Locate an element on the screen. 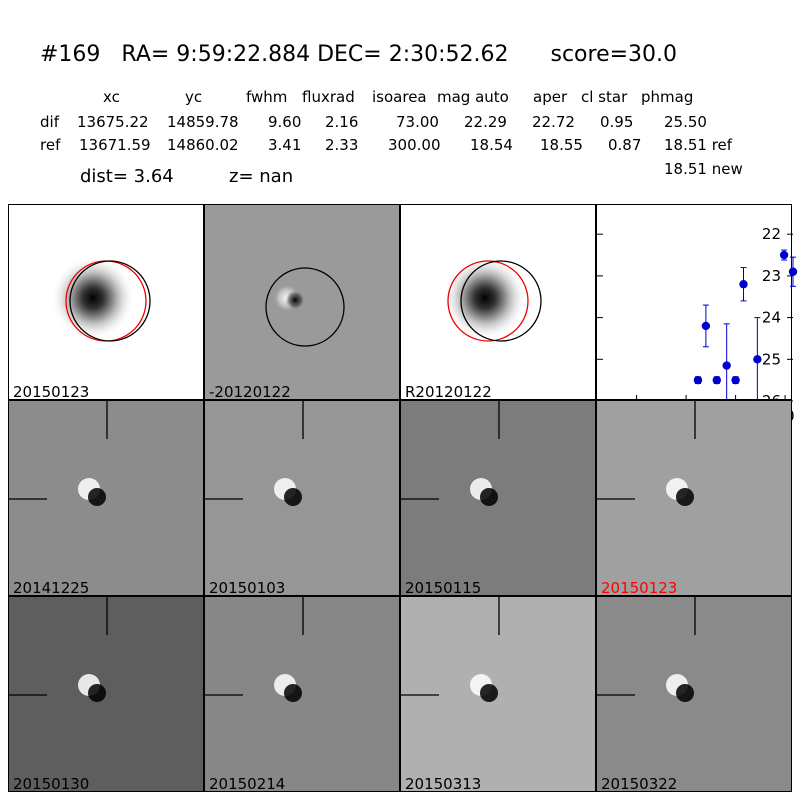 The height and width of the screenshot is (800, 800). dif-yc: 14859.78 is located at coordinates (203, 122).